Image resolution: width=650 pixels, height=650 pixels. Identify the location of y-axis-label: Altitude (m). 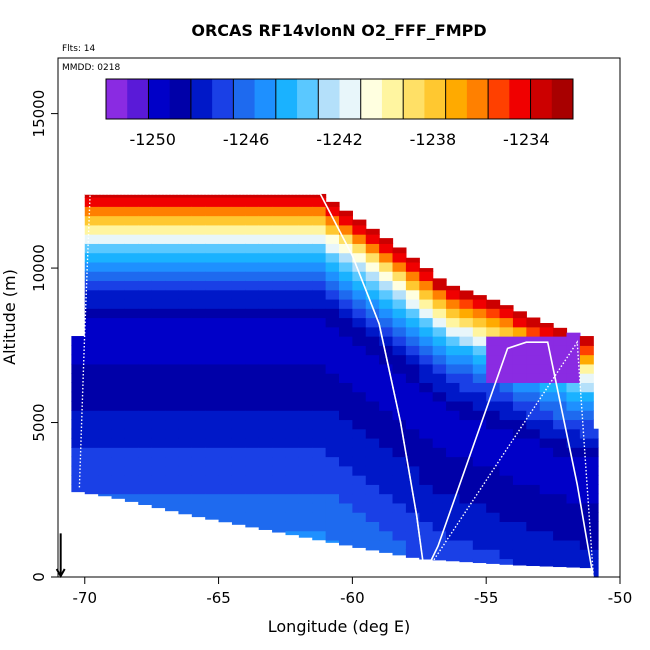
(9, 317).